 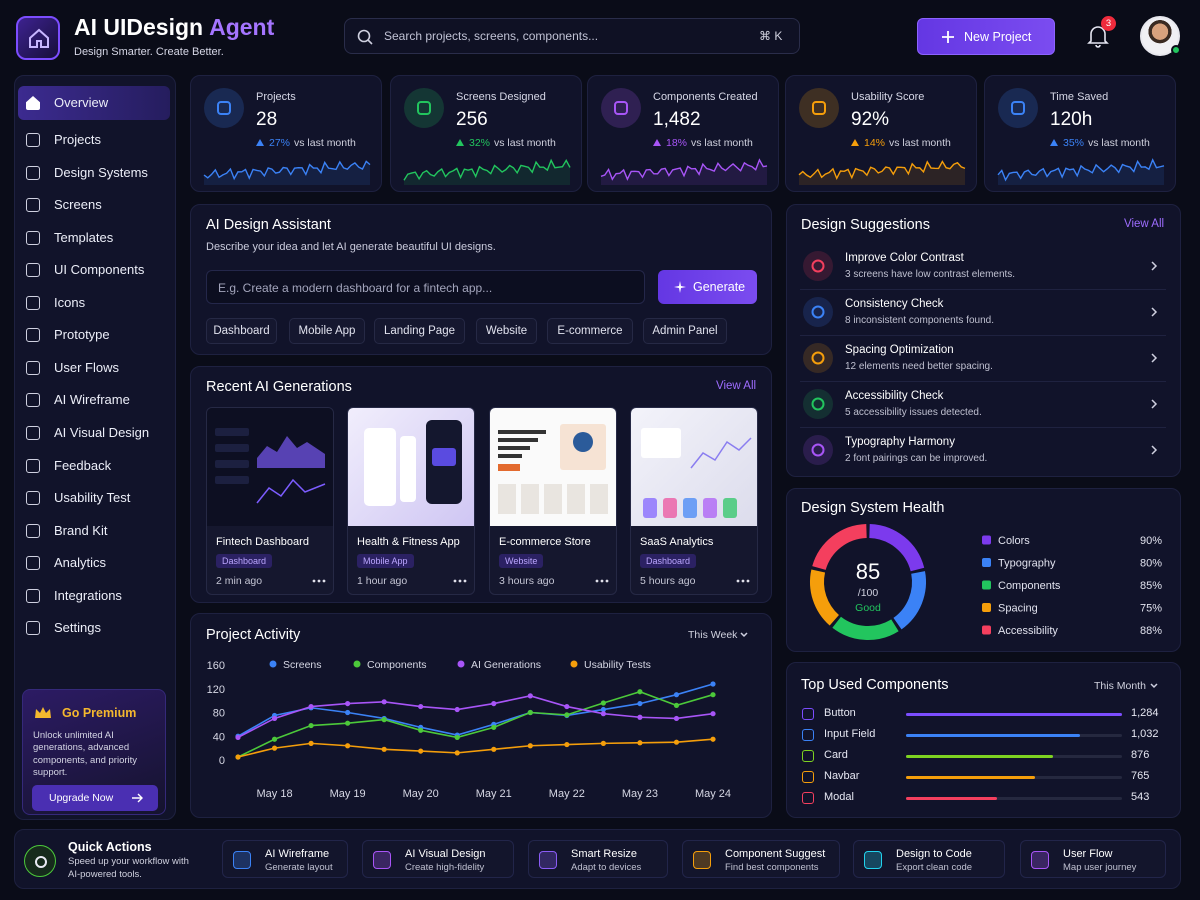 I want to click on generation-card: SaaS Analytics Dashboard 5 hours ago, so click(x=694, y=501).